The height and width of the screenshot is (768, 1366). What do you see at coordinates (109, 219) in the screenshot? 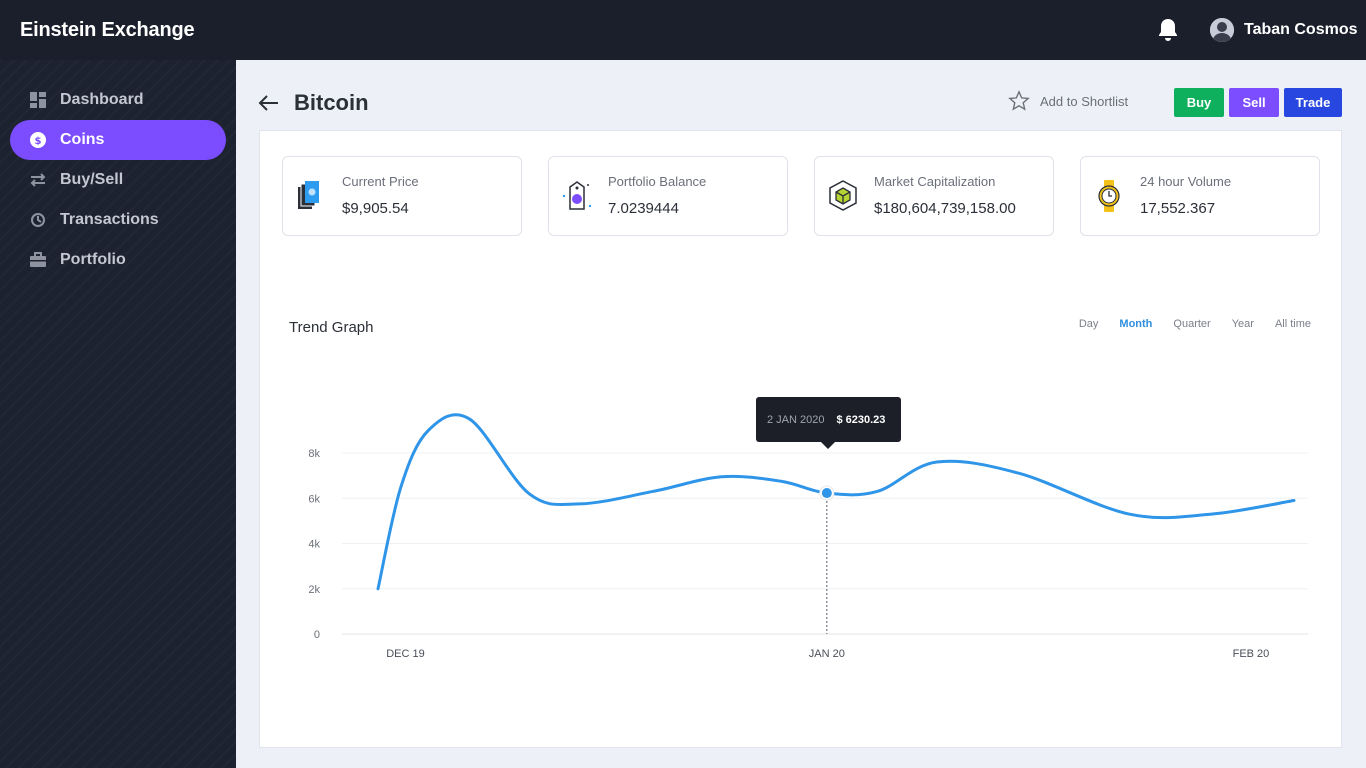
I see `sidebar-item-label: Transactions` at bounding box center [109, 219].